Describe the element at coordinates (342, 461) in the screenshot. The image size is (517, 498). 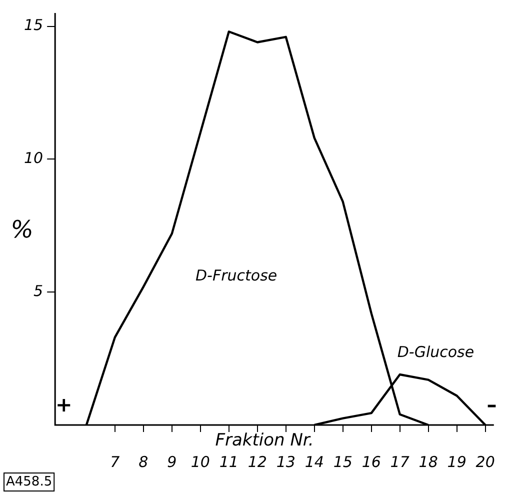
I see `x-tick-label: 15` at that location.